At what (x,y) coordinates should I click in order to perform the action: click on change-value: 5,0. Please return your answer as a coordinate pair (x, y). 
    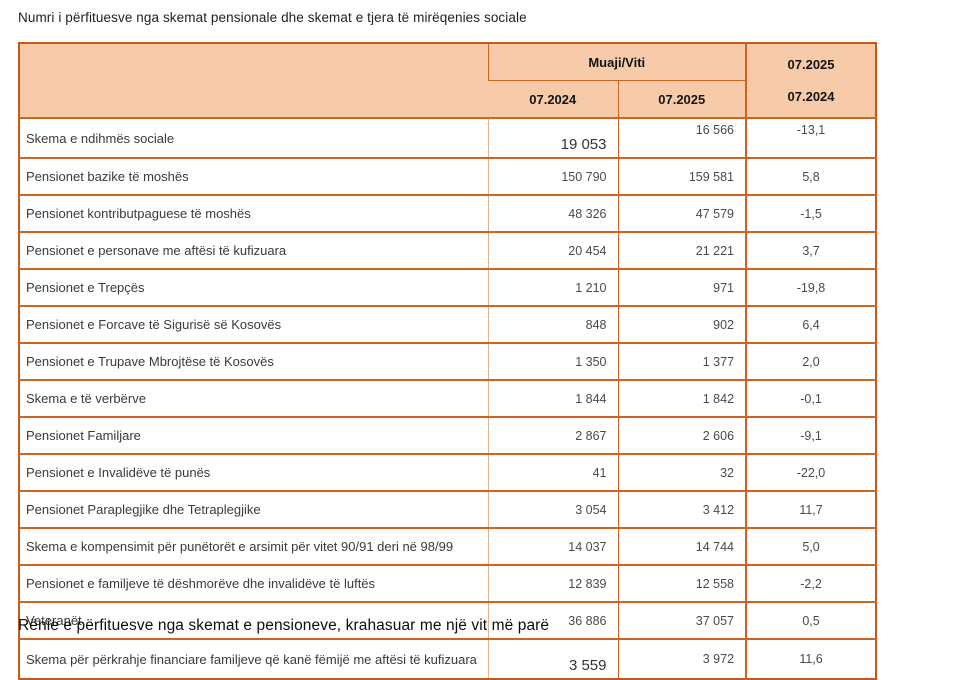
    Looking at the image, I should click on (811, 546).